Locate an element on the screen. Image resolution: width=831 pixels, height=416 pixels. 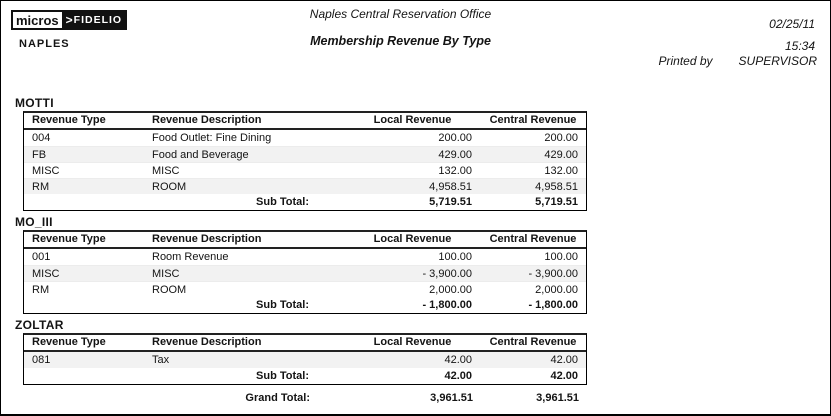
cell-revenue-description: Tax is located at coordinates (161, 360).